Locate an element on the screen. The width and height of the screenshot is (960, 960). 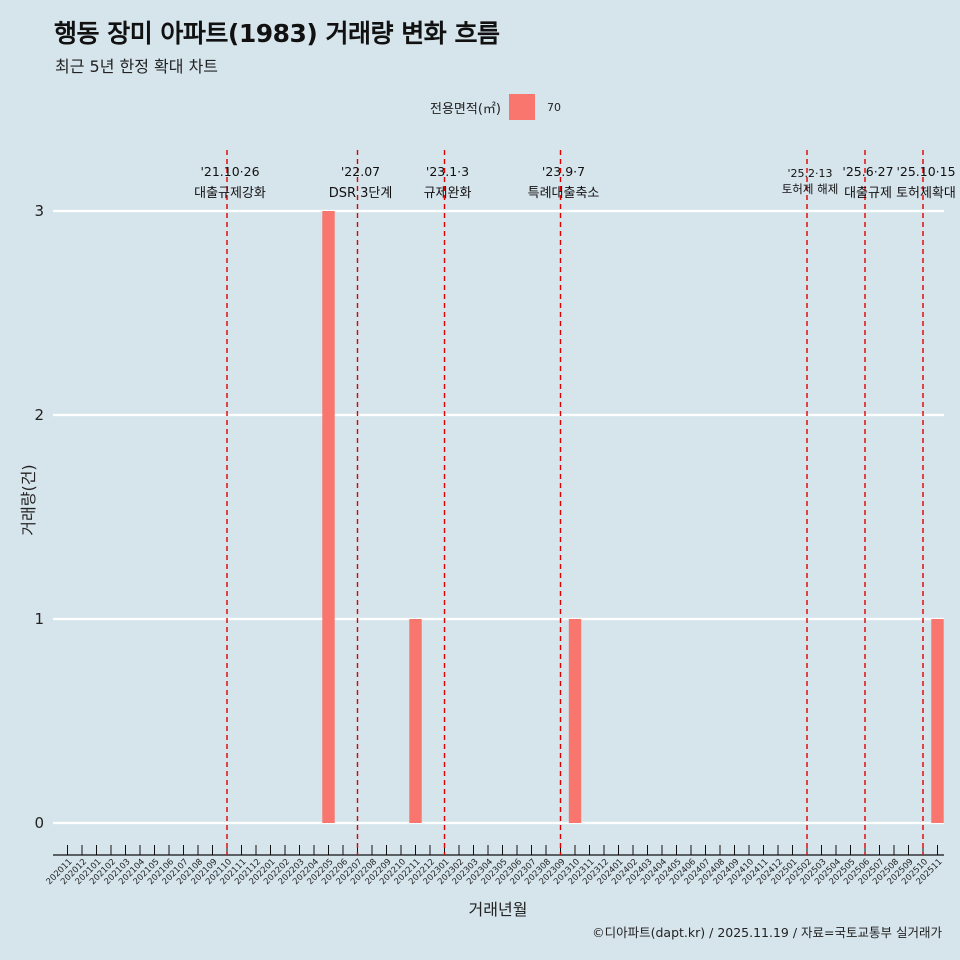
y-tick-label: 2 is located at coordinates (39, 415).